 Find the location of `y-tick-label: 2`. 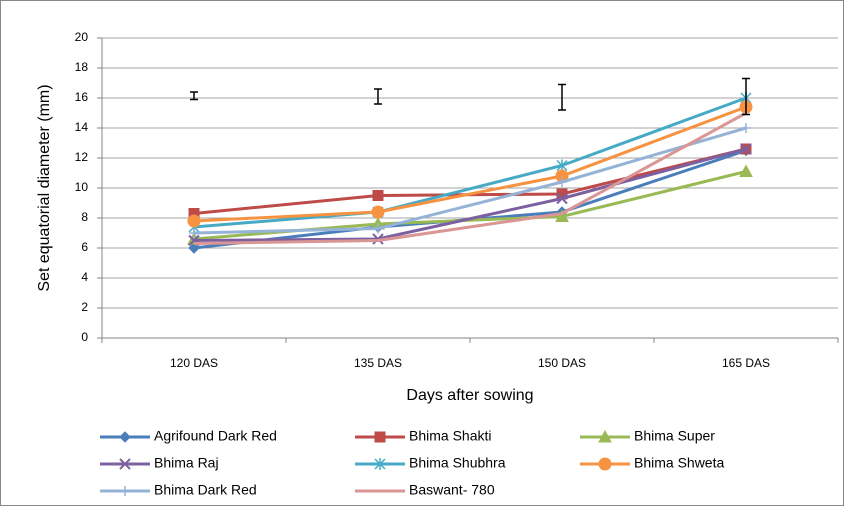

y-tick-label: 2 is located at coordinates (84, 307).